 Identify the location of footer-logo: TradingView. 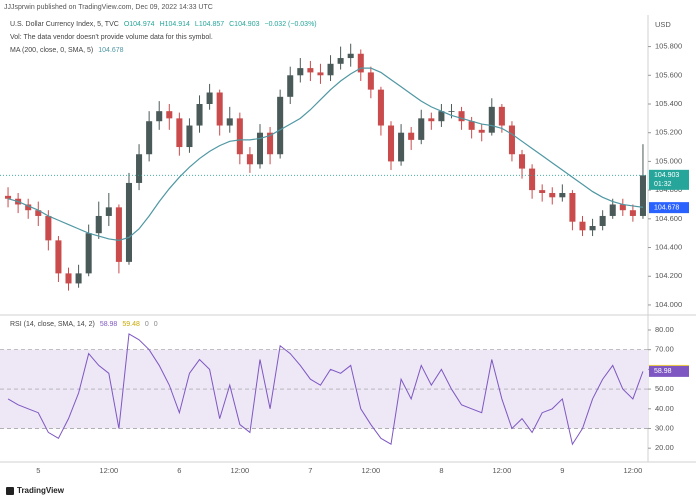
(35, 490).